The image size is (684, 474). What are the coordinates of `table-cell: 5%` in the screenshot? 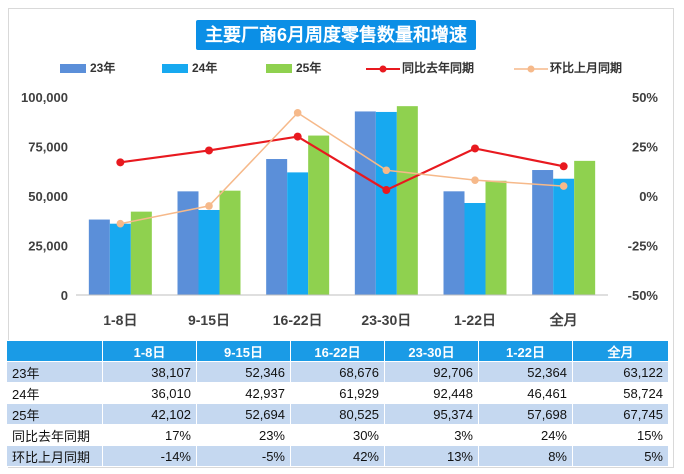 It's located at (620, 456).